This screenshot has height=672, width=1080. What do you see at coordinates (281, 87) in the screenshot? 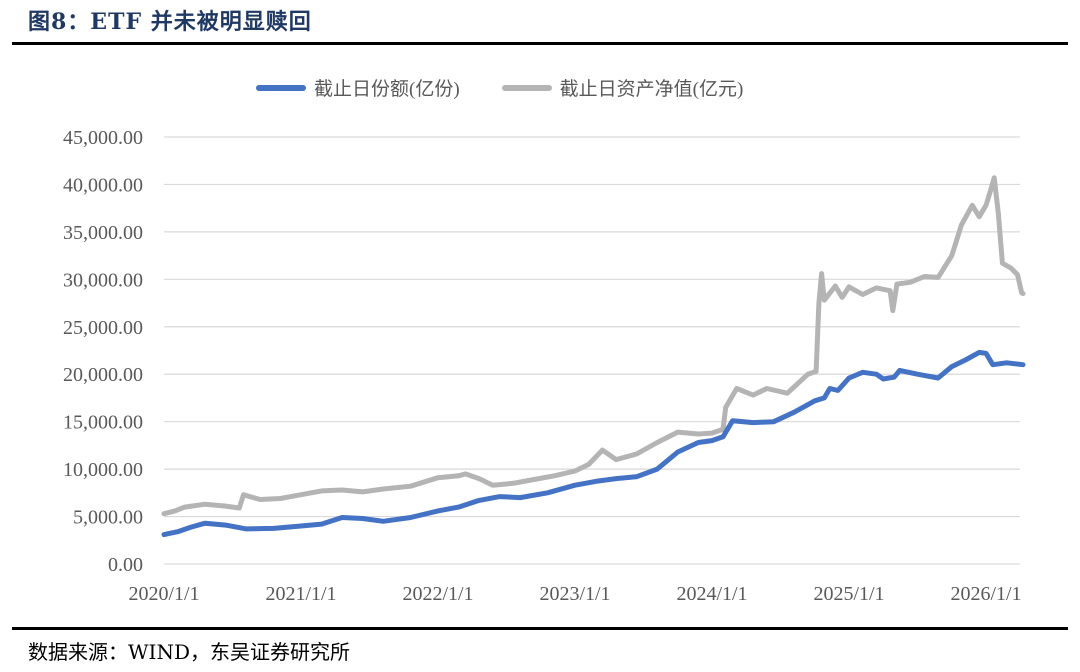
I see `legend-swatch-shares` at bounding box center [281, 87].